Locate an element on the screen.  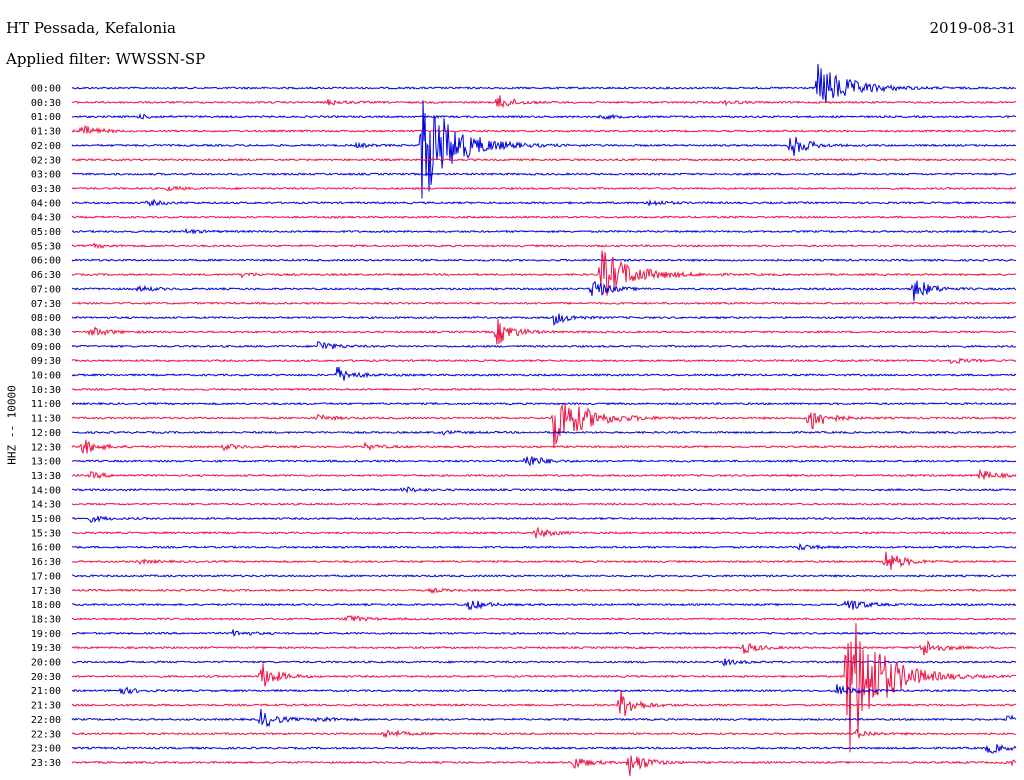
row-time-label: 04:30 is located at coordinates (46, 218).